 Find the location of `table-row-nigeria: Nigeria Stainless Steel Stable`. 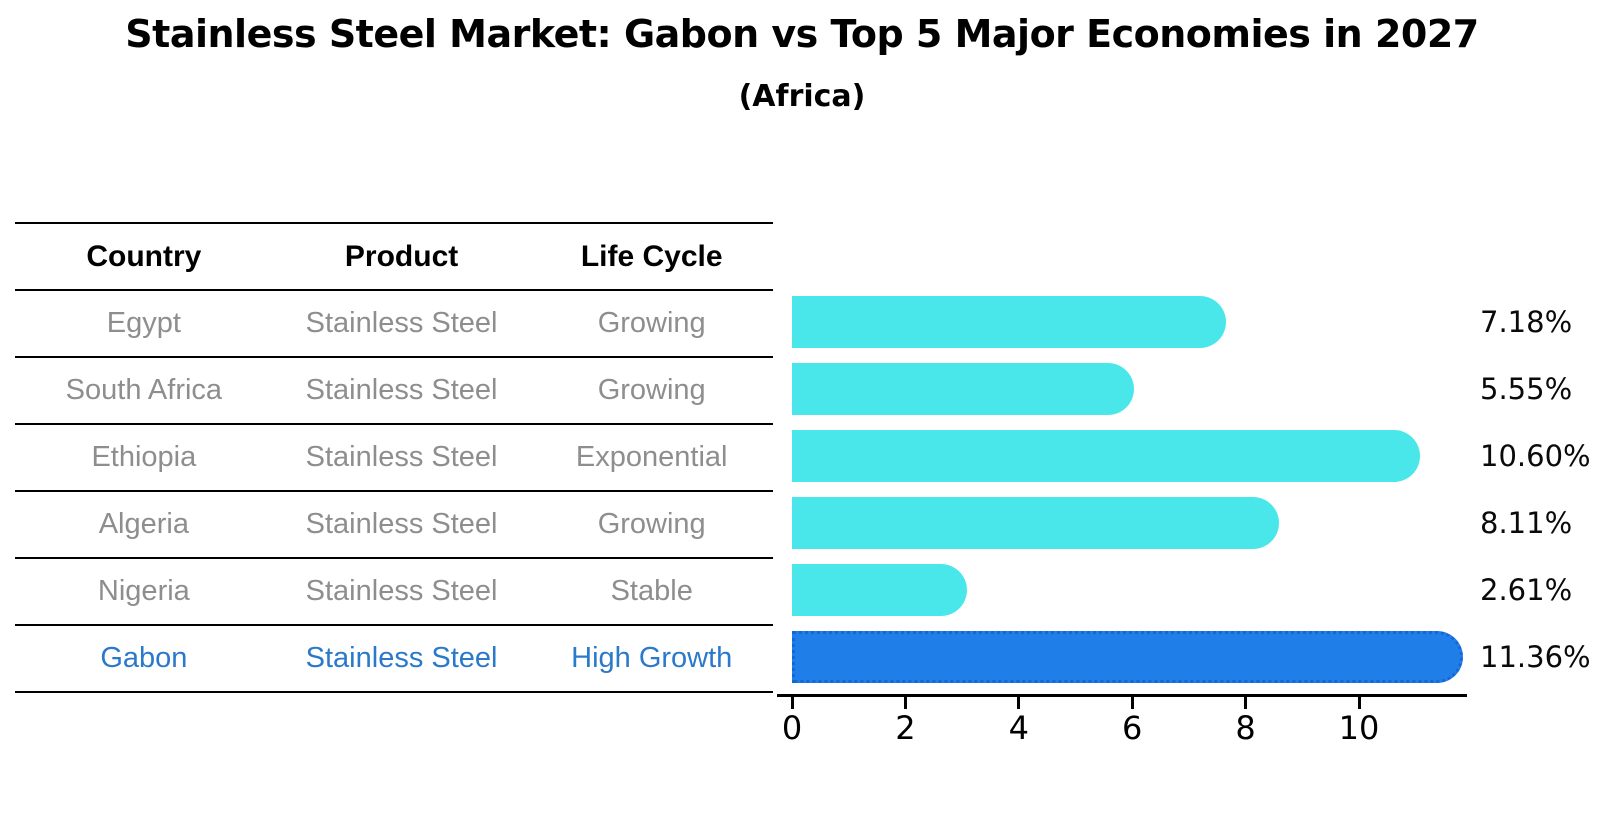

table-row-nigeria: Nigeria Stainless Steel Stable is located at coordinates (394, 592).